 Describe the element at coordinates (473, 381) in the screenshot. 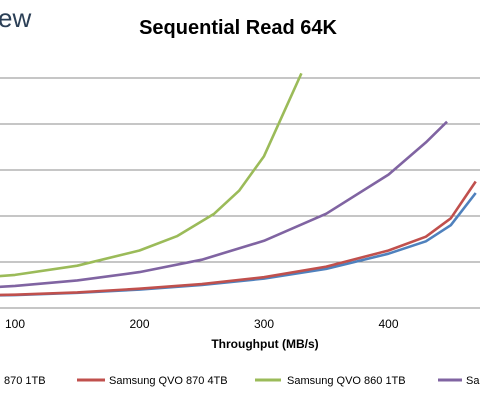

I see `legend-label: Sa` at that location.